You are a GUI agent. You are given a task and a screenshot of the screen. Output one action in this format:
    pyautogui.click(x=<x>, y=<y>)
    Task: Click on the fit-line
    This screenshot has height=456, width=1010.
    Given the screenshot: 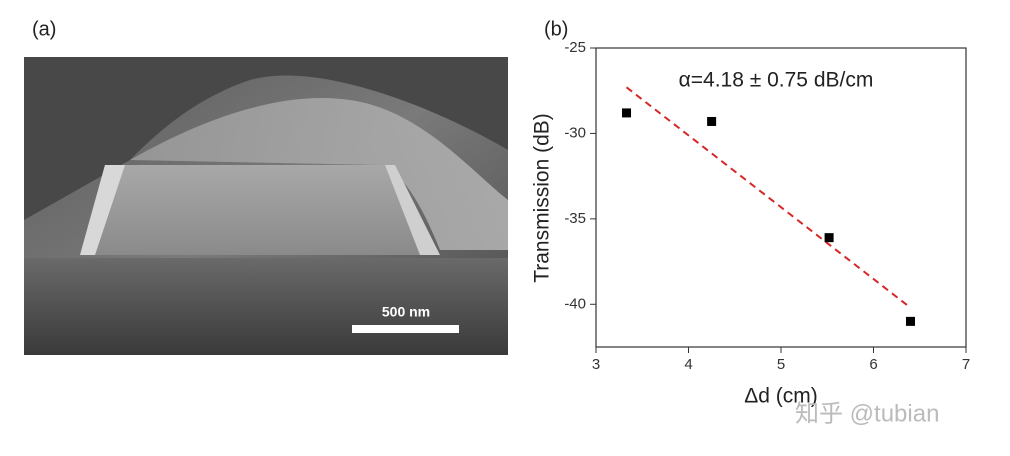 What is the action you would take?
    pyautogui.click(x=768, y=197)
    